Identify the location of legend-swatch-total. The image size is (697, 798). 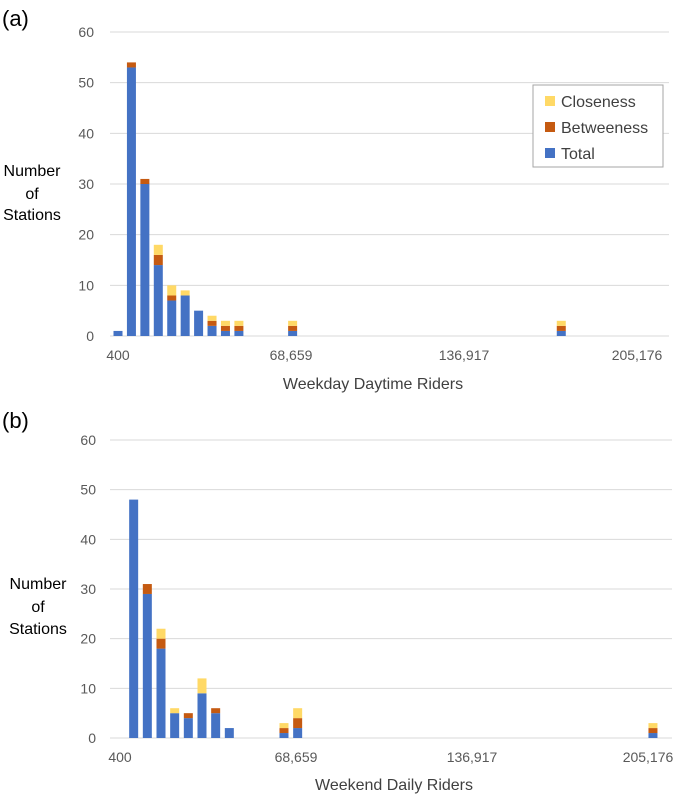
(550, 153).